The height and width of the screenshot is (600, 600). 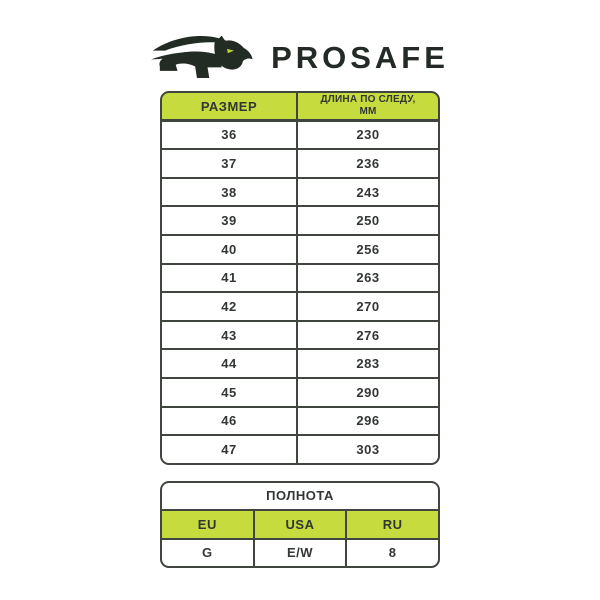 I want to click on fullness-value-eu: G, so click(x=207, y=552).